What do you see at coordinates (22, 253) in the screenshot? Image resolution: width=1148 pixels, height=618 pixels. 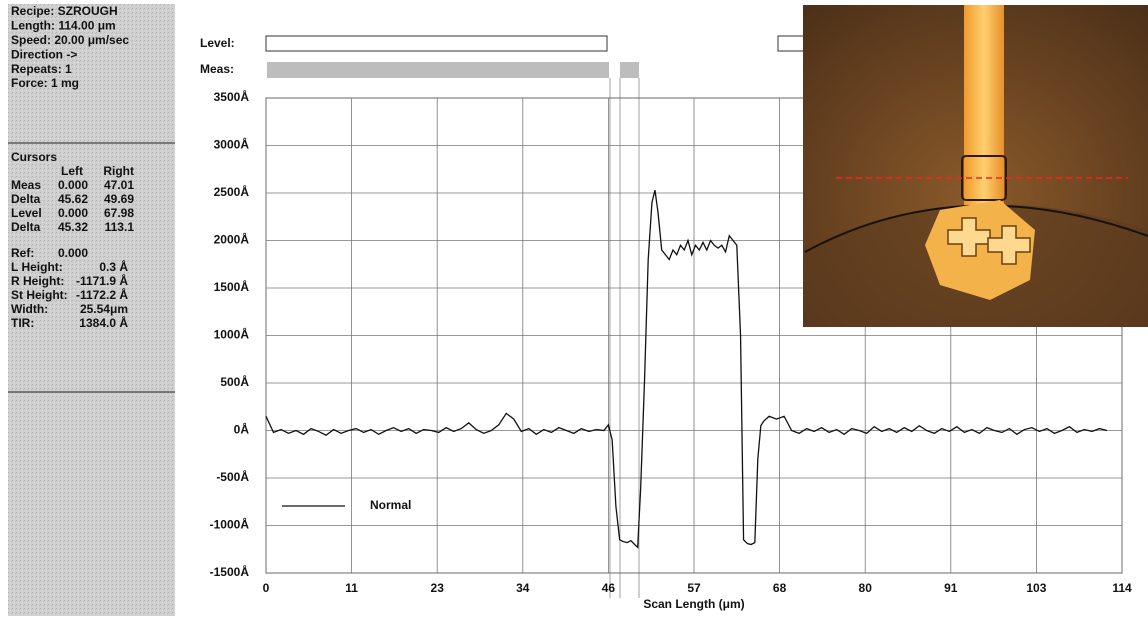 I see `result-label: Ref:` at bounding box center [22, 253].